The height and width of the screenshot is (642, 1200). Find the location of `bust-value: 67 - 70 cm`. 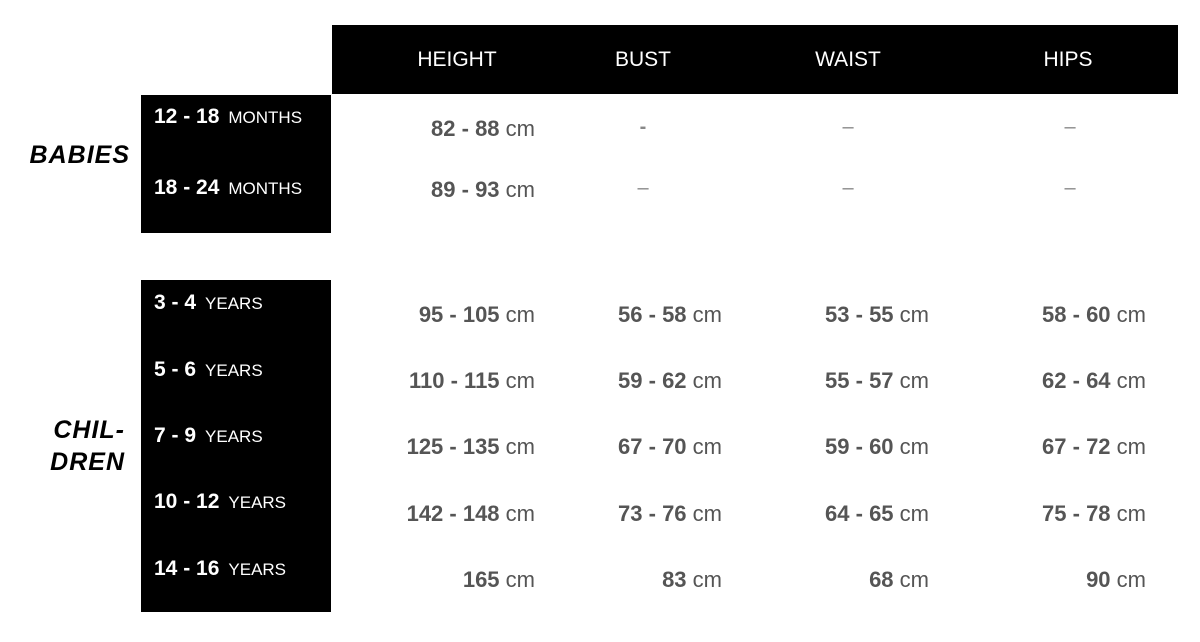

bust-value: 67 - 70 cm is located at coordinates (670, 447).